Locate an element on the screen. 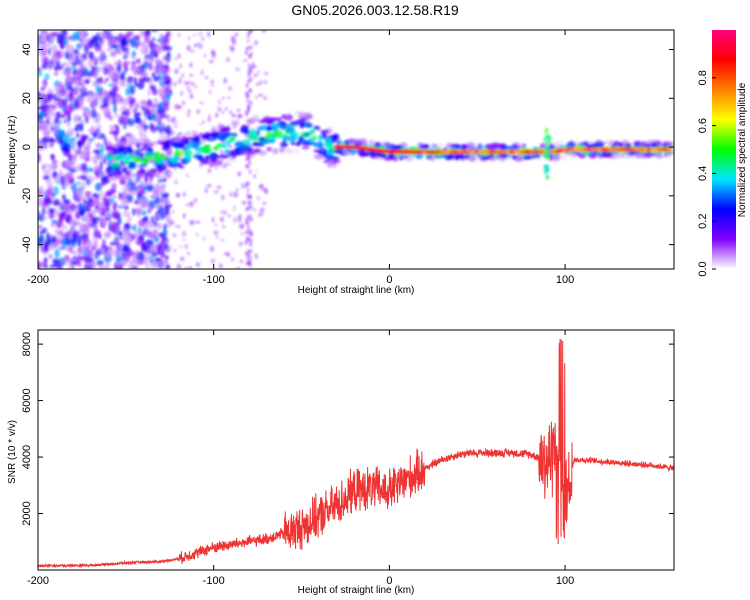 Image resolution: width=750 pixels, height=600 pixels. ridge-core-blob is located at coordinates (670, 149).